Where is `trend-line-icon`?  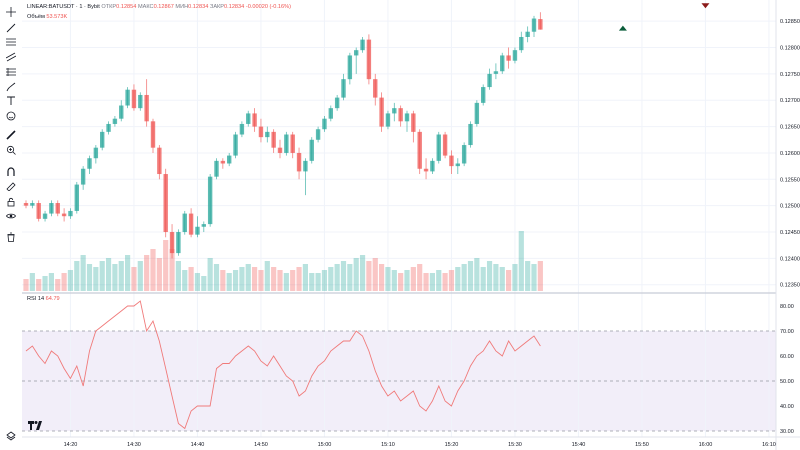 trend-line-icon is located at coordinates (11, 28).